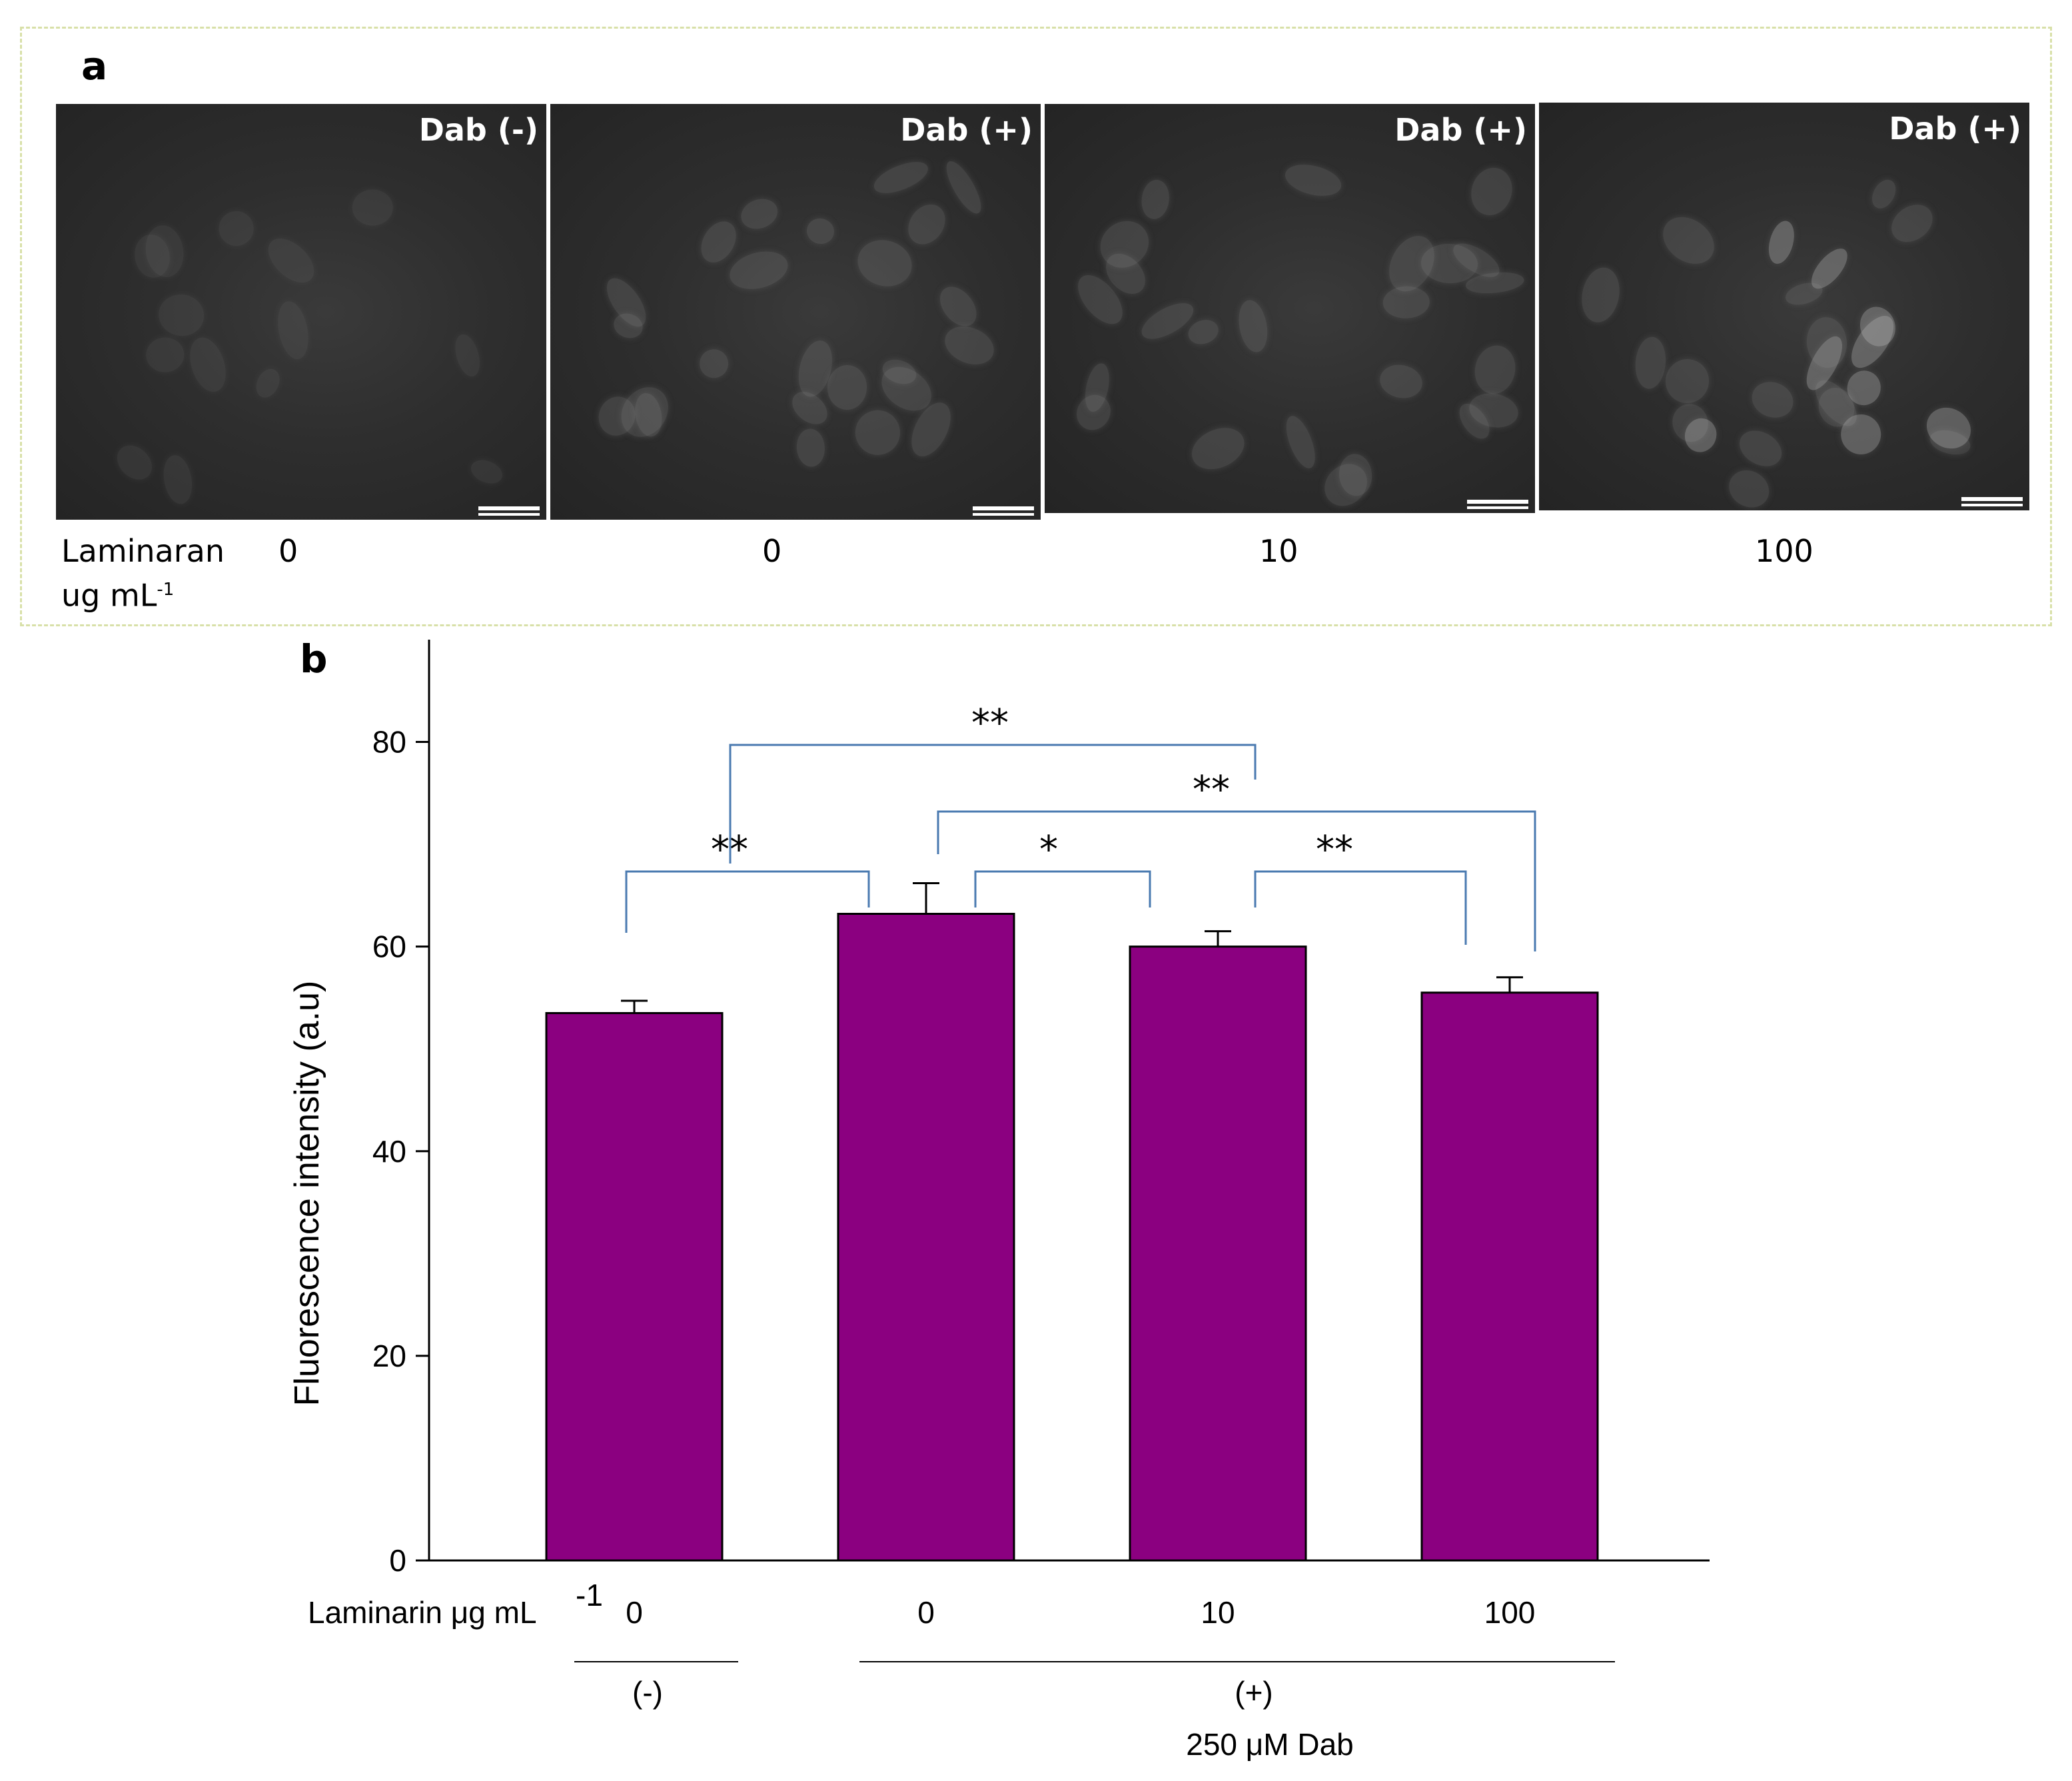  I want to click on micrograph-4: Dab (+), so click(1784, 306).